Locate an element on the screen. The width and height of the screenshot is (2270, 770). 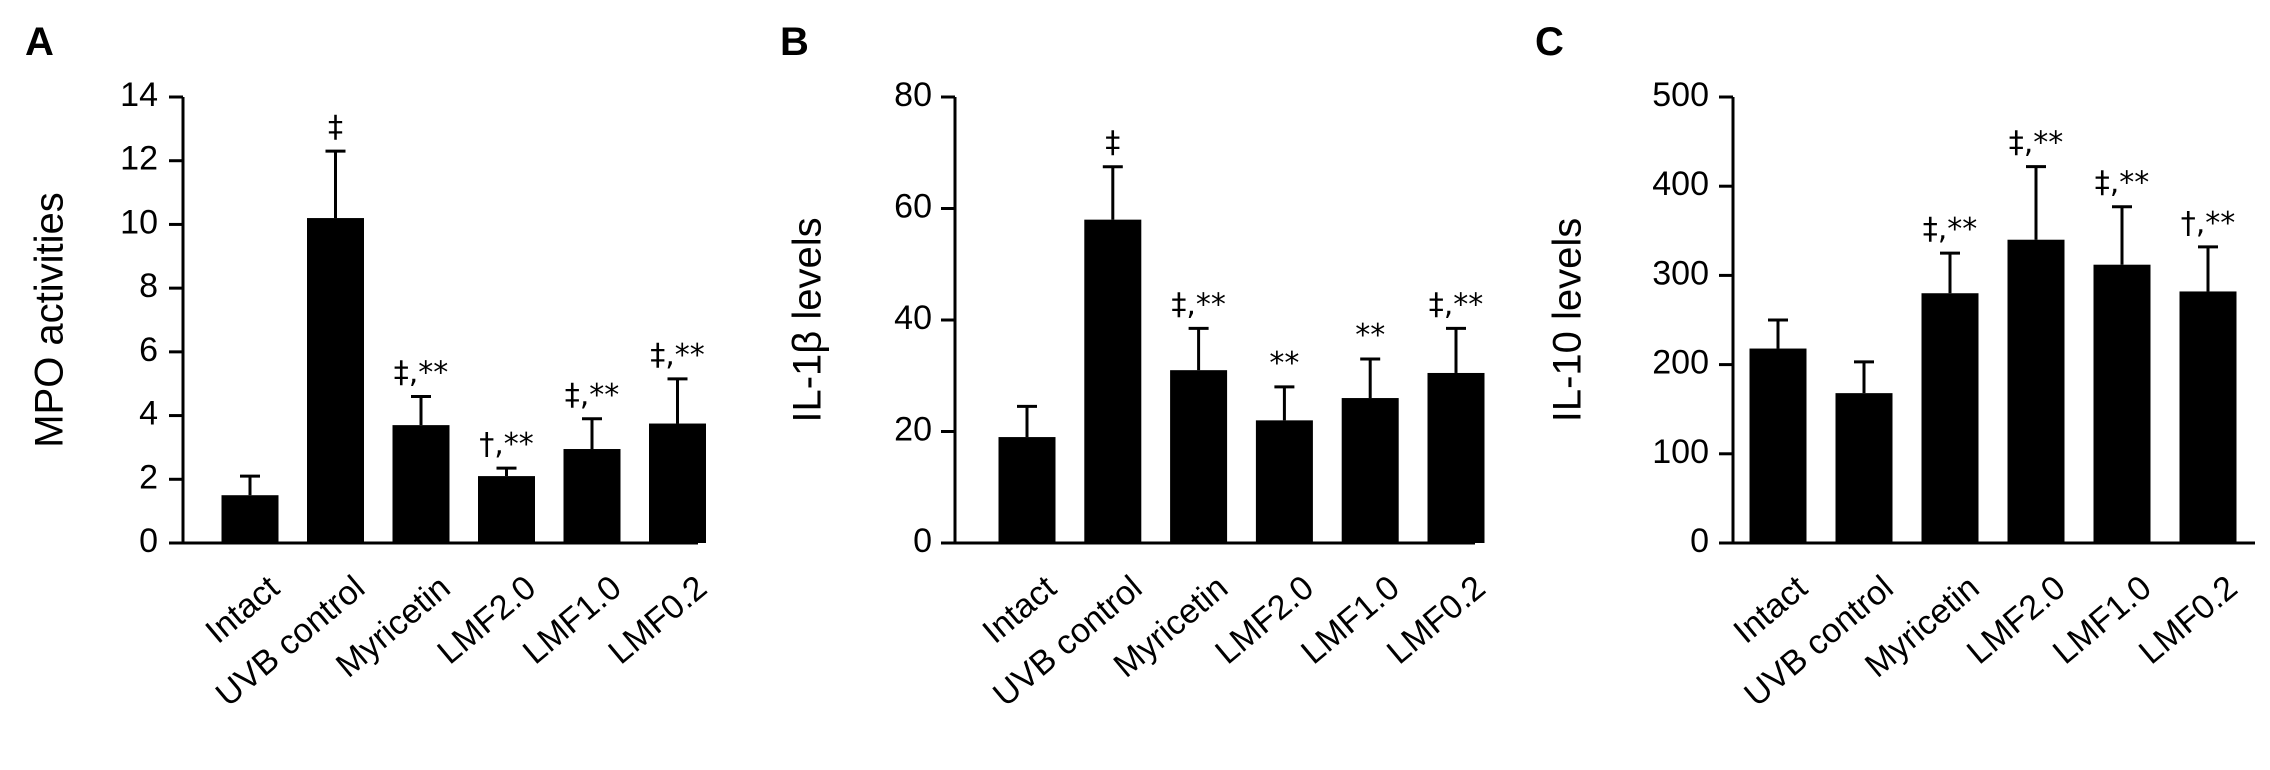
y-tick-label: 2 is located at coordinates (148, 477).